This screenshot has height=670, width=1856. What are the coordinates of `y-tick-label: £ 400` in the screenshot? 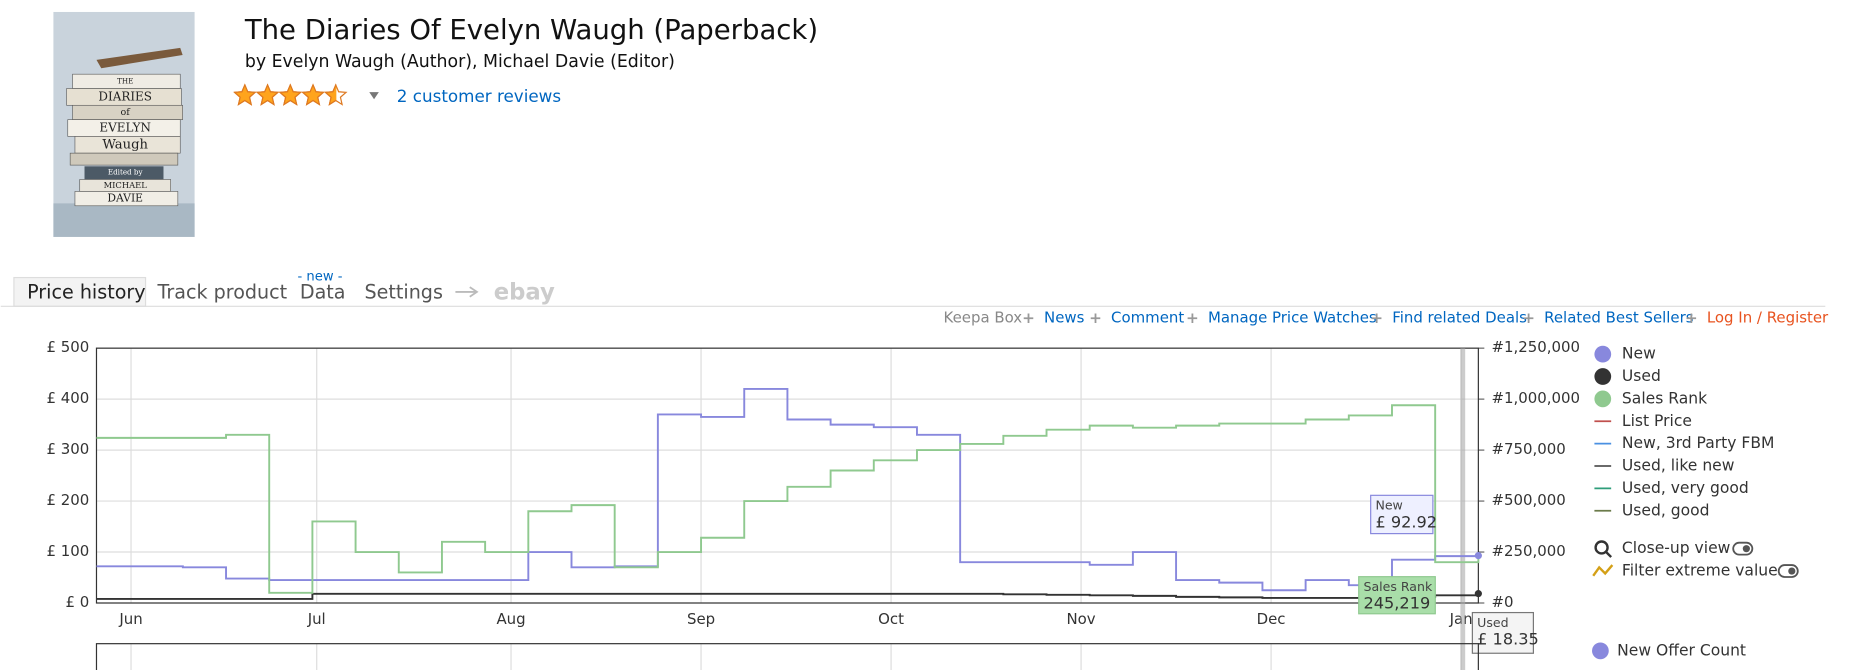 It's located at (68, 398).